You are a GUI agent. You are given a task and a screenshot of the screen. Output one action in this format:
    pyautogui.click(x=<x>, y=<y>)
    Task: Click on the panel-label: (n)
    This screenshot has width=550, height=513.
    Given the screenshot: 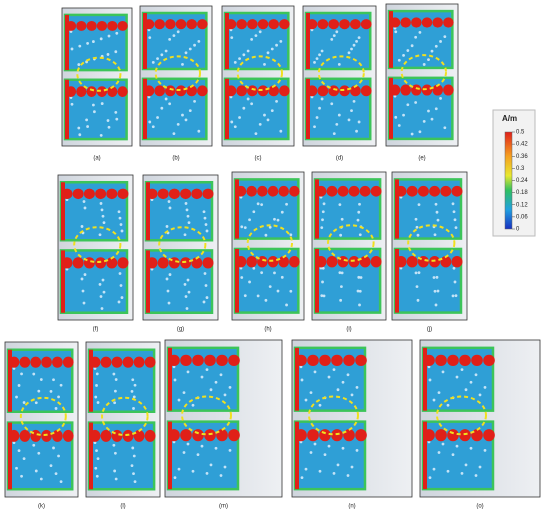 What is the action you would take?
    pyautogui.click(x=351, y=507)
    